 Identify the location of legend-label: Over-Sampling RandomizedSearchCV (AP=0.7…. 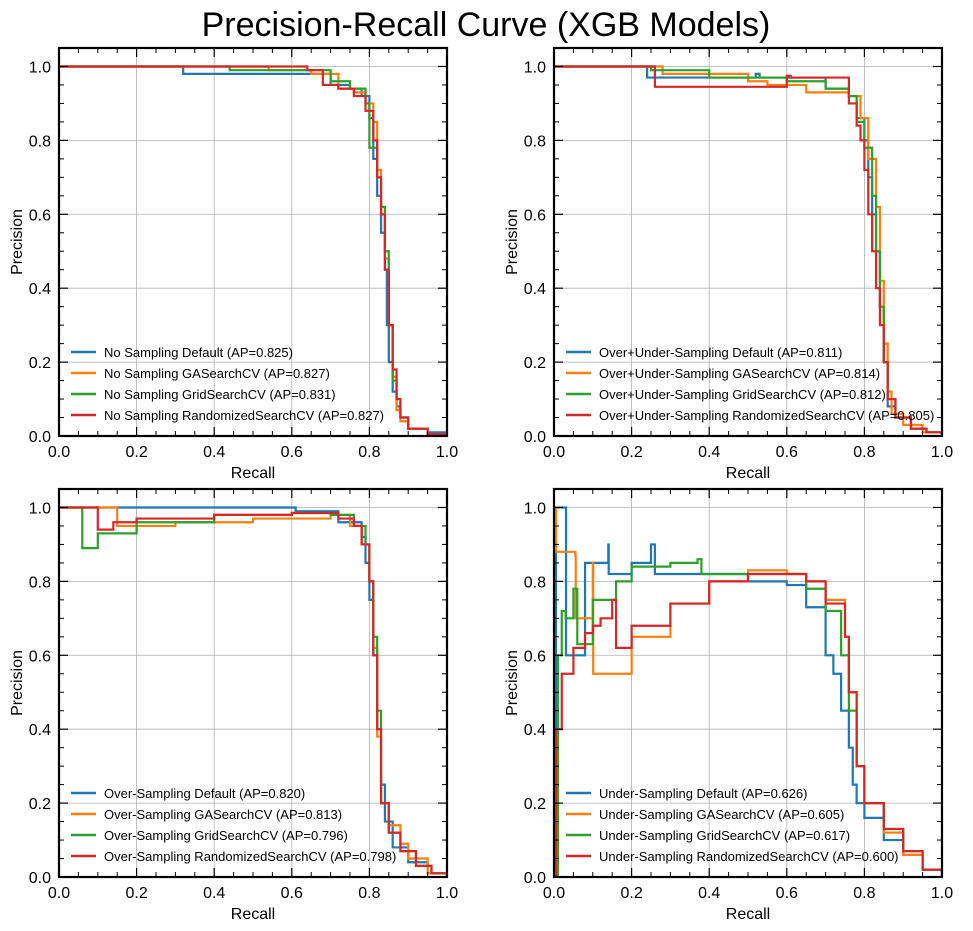
(250, 856).